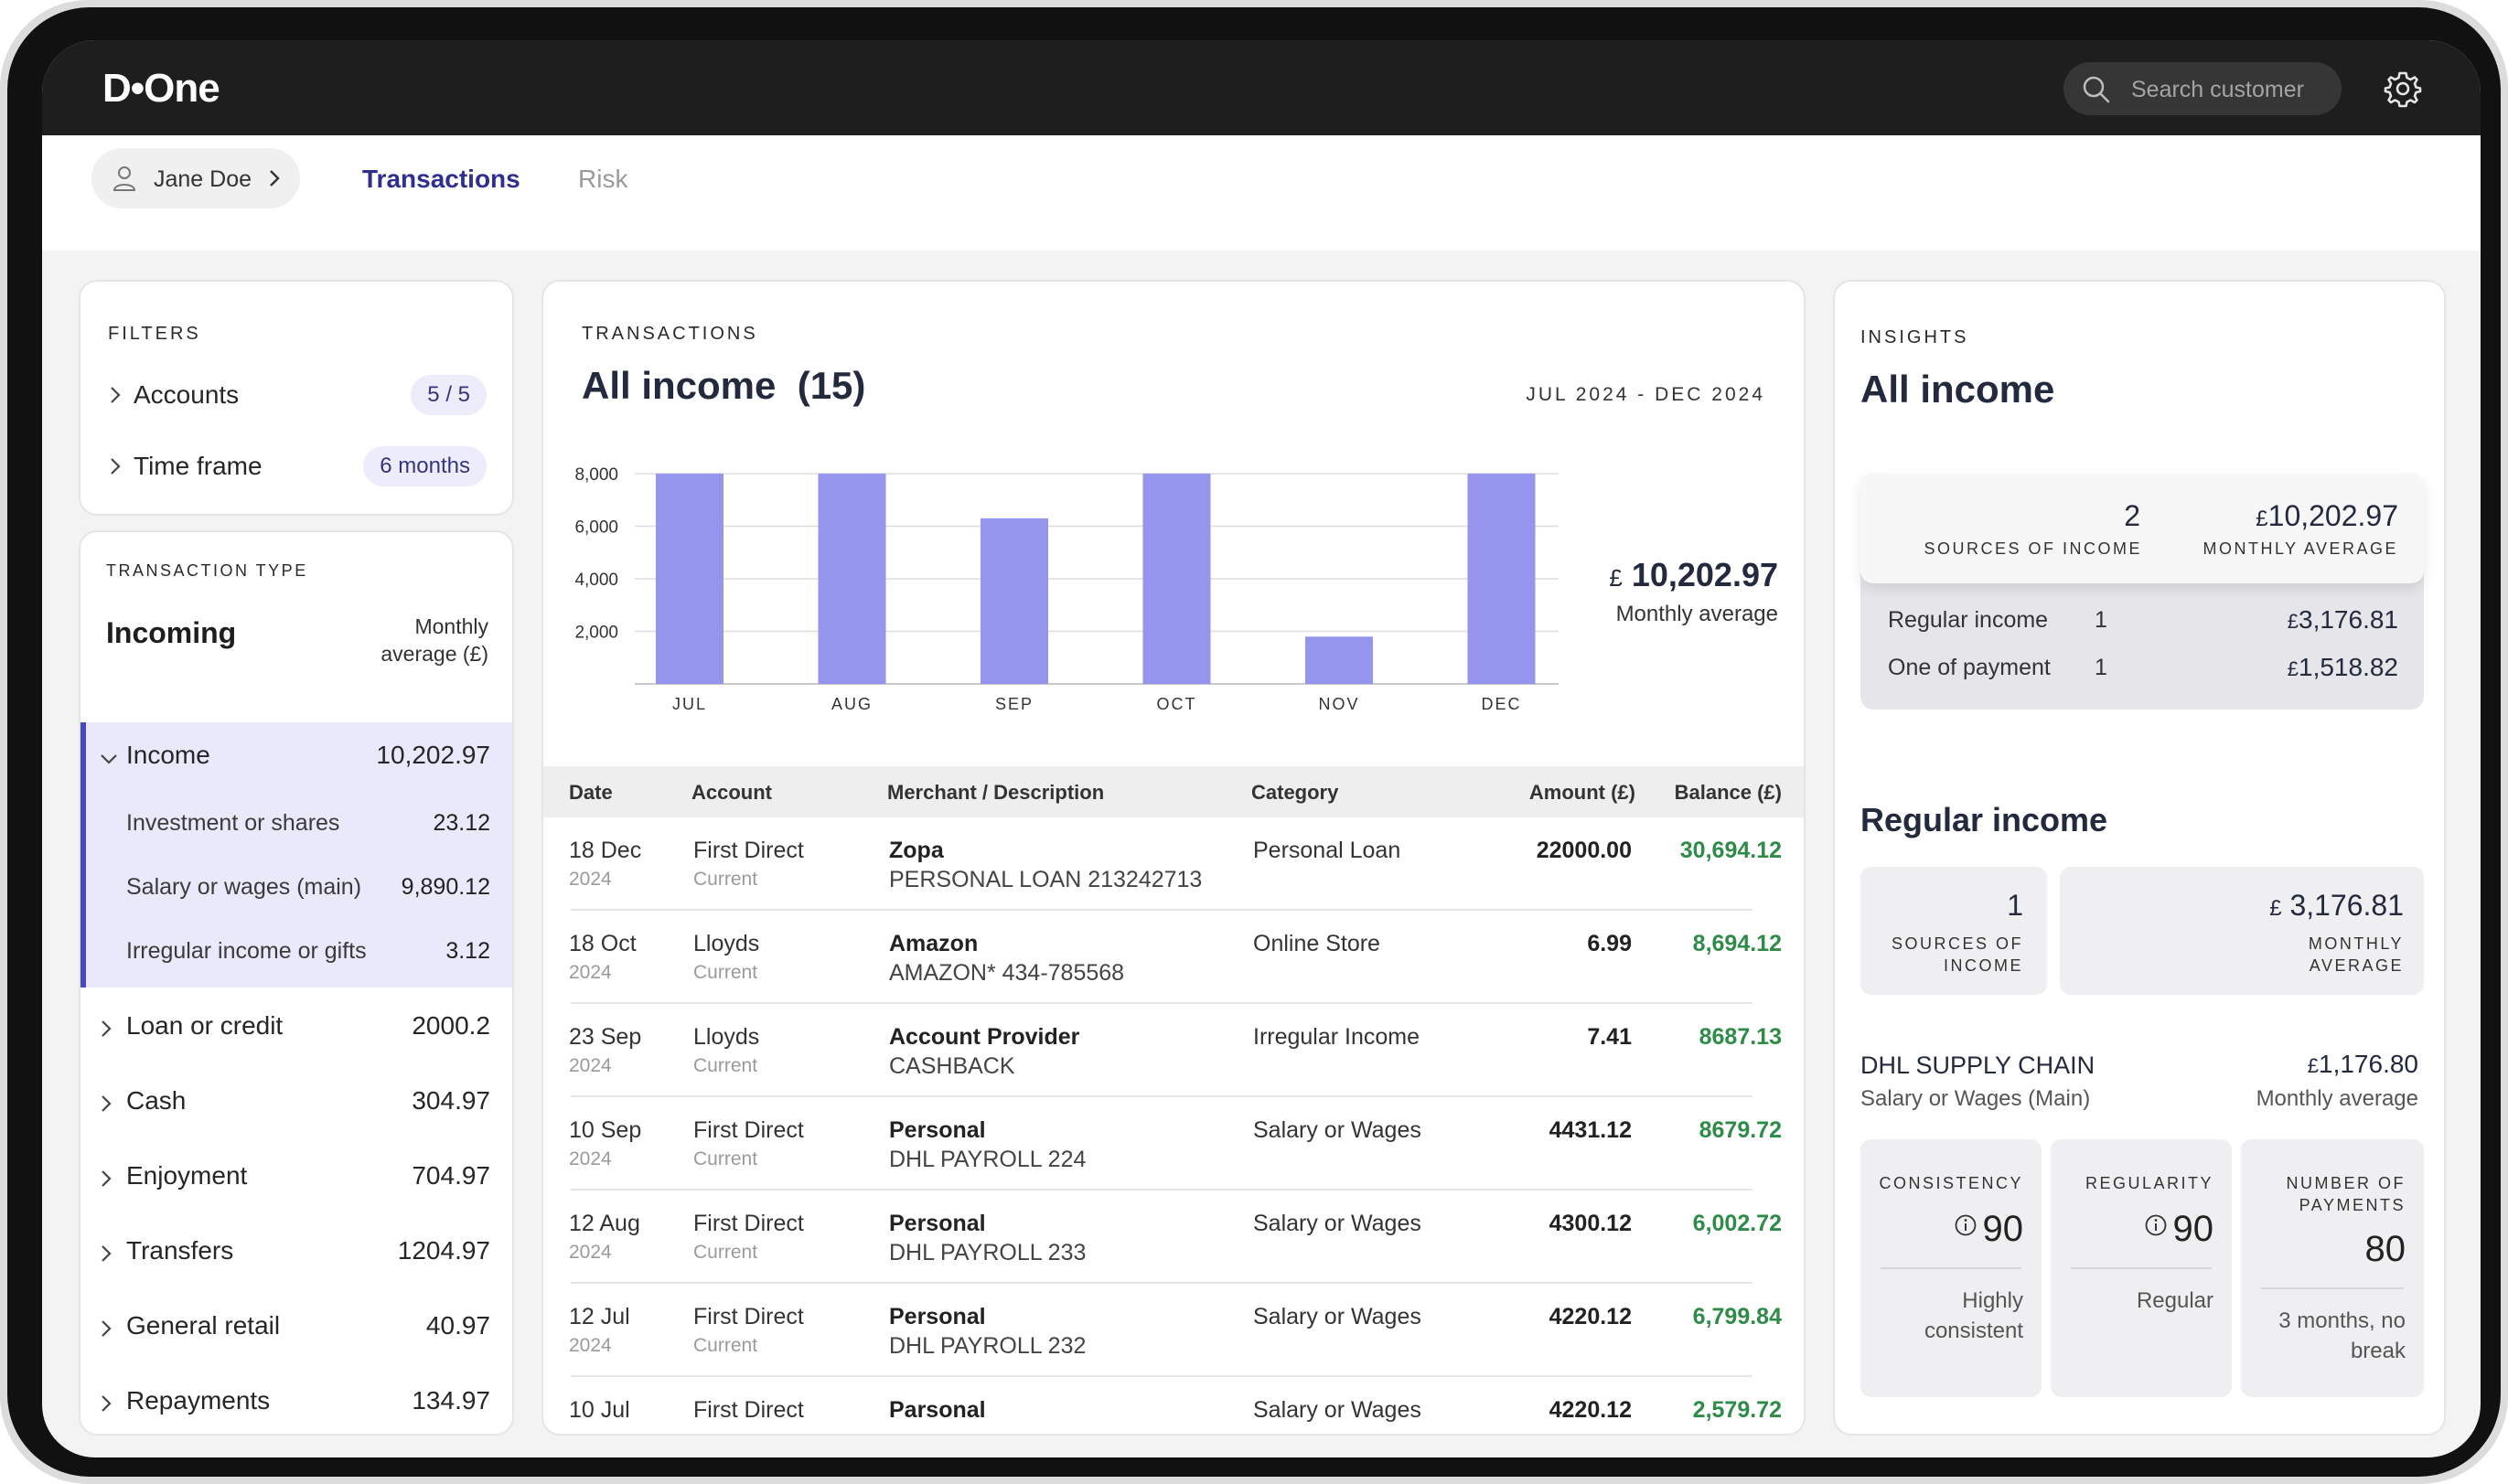  Describe the element at coordinates (596, 475) in the screenshot. I see `y-tick-label: 8,000` at that location.